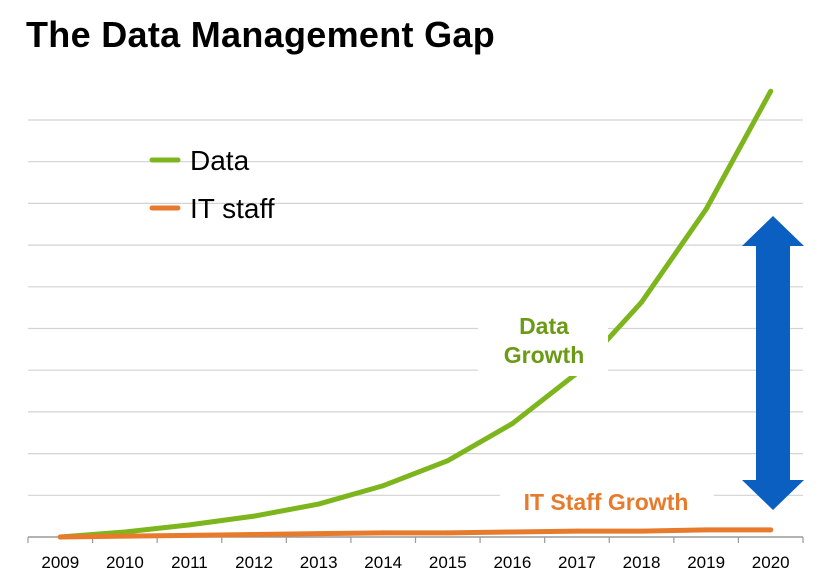  Describe the element at coordinates (383, 562) in the screenshot. I see `x-tick-label: 2014` at that location.